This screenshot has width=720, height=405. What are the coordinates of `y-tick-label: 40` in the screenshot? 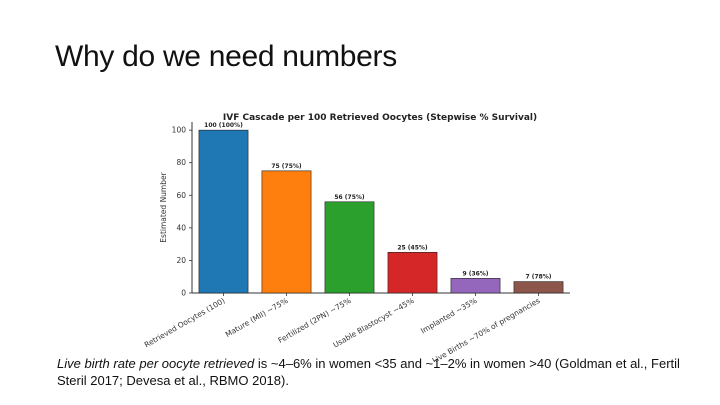 It's located at (181, 227).